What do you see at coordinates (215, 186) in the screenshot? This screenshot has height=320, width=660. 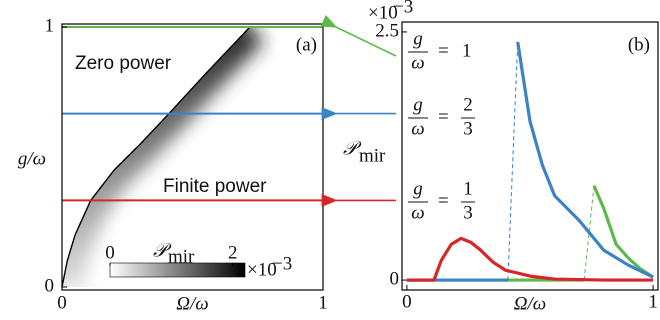 I see `region-label: Finite power` at bounding box center [215, 186].